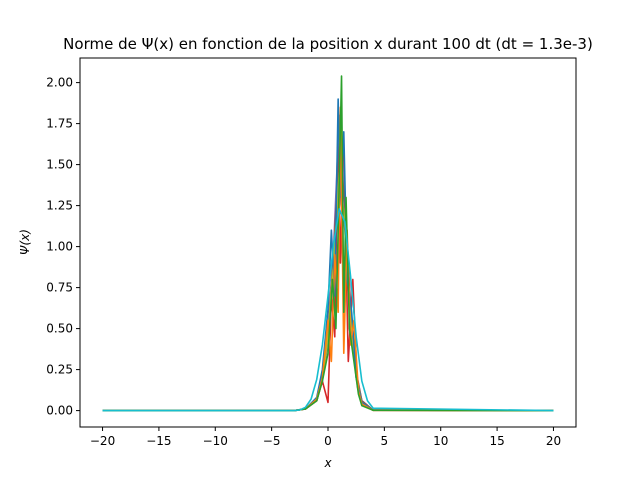  Describe the element at coordinates (25, 242) in the screenshot. I see `y-axis-label: Ψ(x)` at that location.